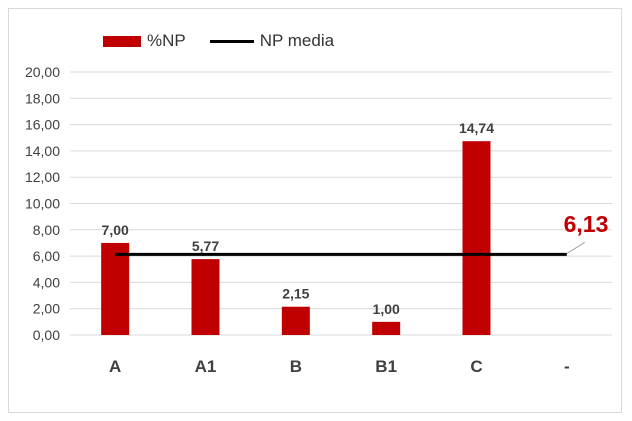 Image resolution: width=632 pixels, height=421 pixels. Describe the element at coordinates (295, 320) in the screenshot. I see `bar-b` at that location.